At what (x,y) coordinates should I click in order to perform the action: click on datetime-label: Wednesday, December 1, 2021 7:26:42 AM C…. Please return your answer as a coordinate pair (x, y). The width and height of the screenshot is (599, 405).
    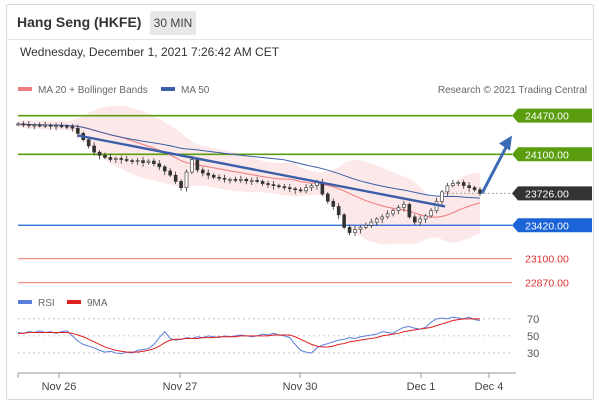
    Looking at the image, I should click on (150, 52).